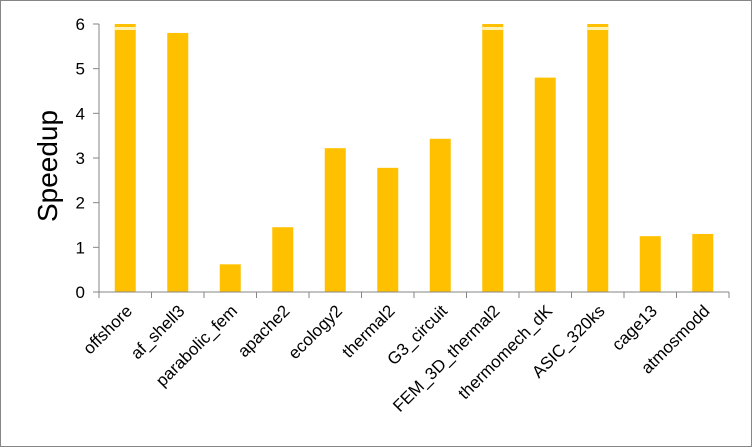  I want to click on y-tick-label: 2, so click(80, 203).